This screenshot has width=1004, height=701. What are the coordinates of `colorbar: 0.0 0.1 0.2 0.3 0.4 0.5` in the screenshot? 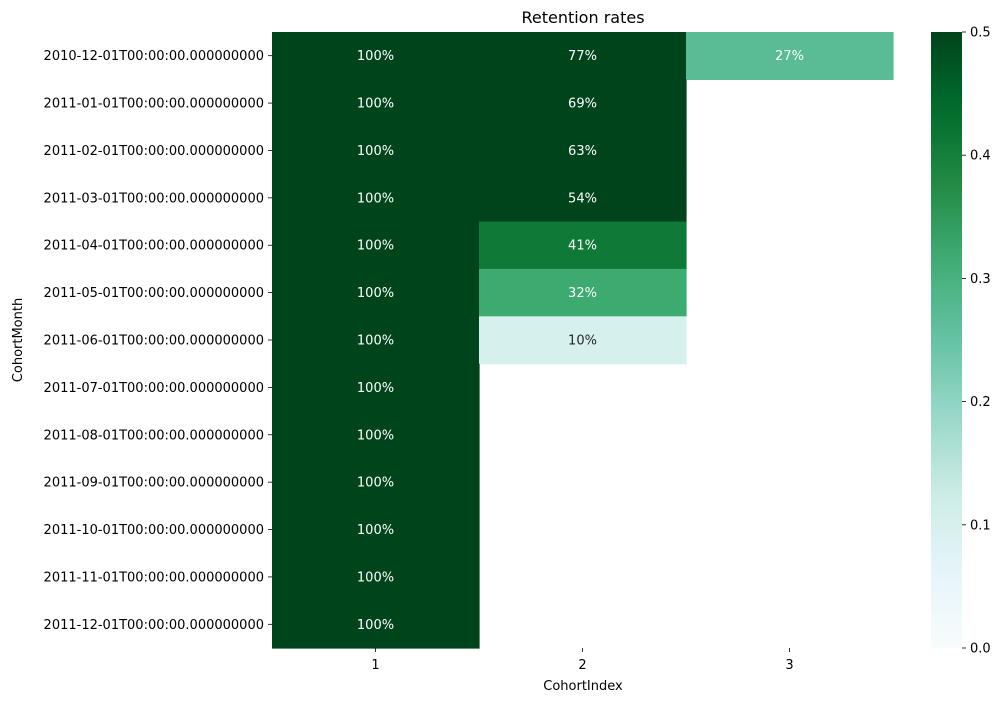 It's located at (961, 341).